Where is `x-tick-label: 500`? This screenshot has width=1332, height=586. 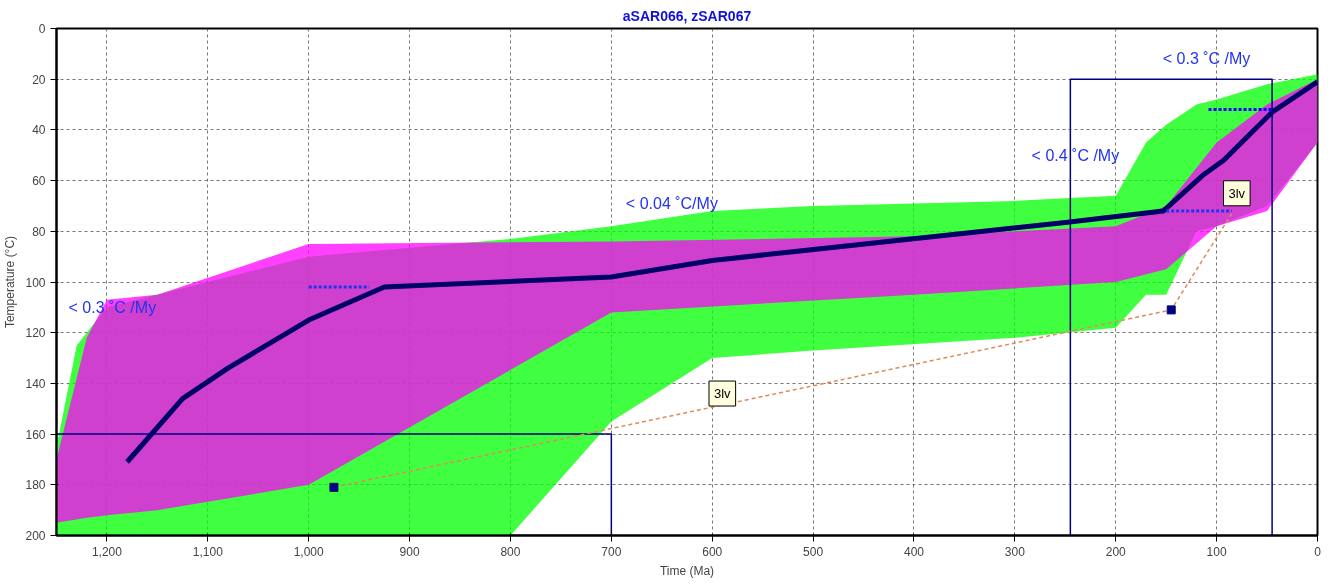 x-tick-label: 500 is located at coordinates (813, 551).